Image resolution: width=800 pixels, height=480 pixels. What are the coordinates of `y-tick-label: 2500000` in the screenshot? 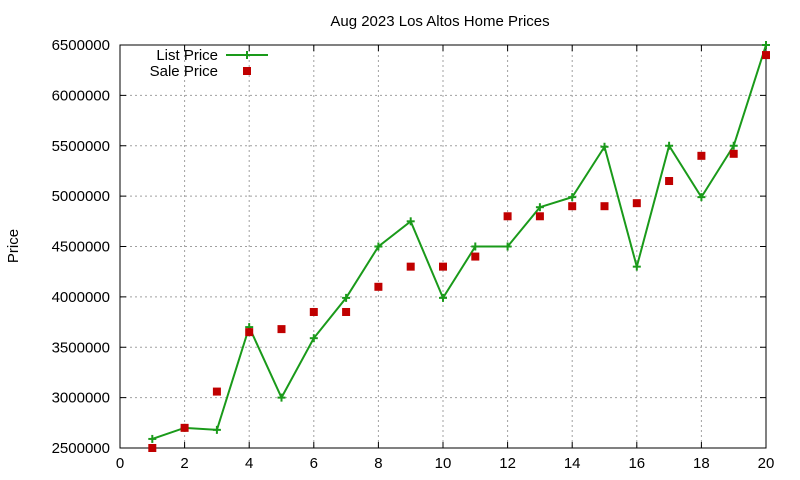 It's located at (81, 448).